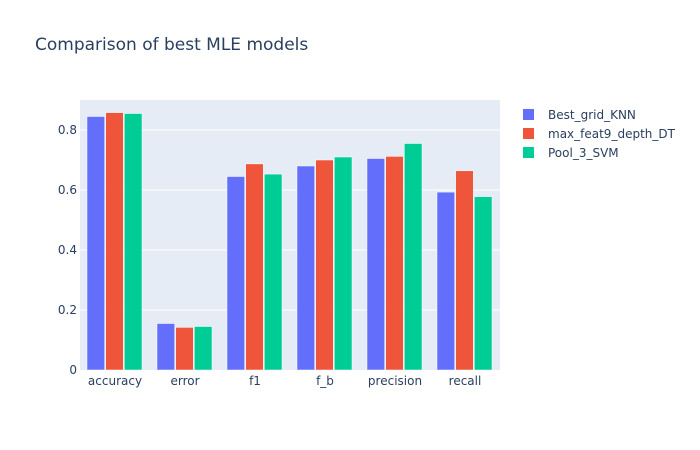  I want to click on bar-max_feat9_depth_DT-error, so click(184, 349).